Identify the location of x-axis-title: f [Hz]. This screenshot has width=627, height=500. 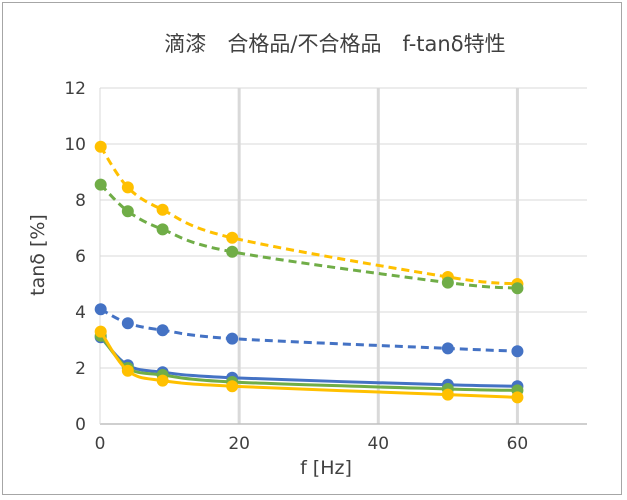
(326, 468).